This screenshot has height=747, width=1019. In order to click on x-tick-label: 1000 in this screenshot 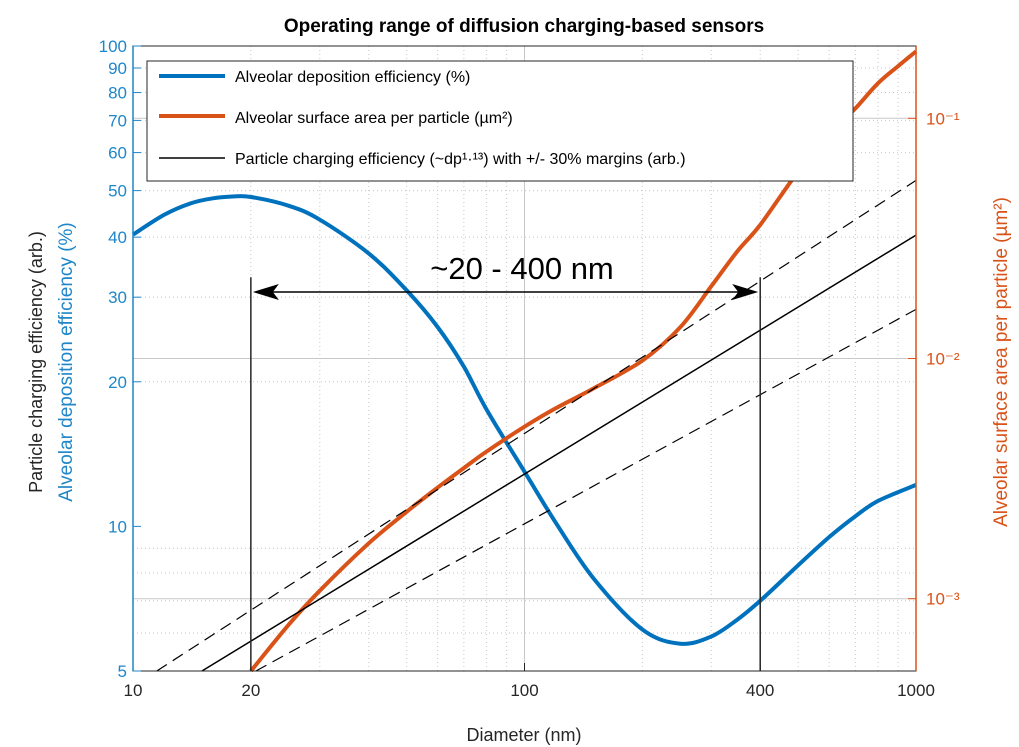, I will do `click(916, 690)`.